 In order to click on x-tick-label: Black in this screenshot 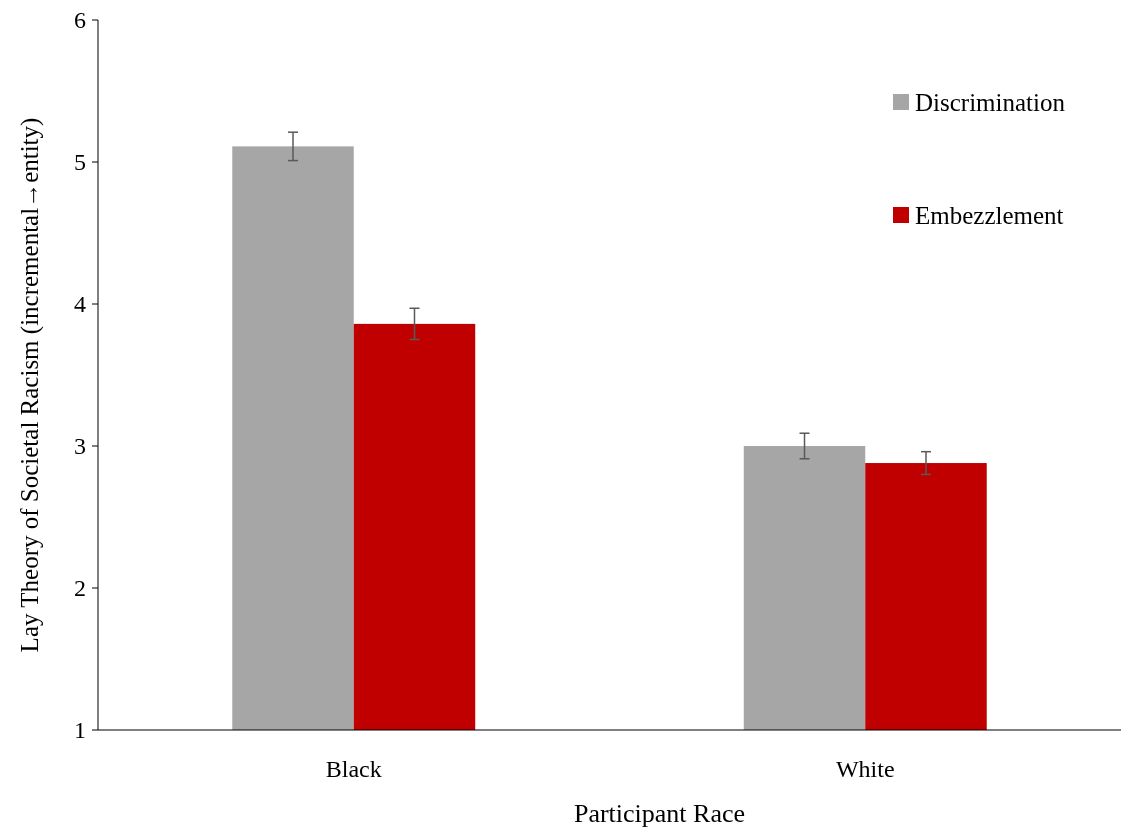, I will do `click(353, 769)`.